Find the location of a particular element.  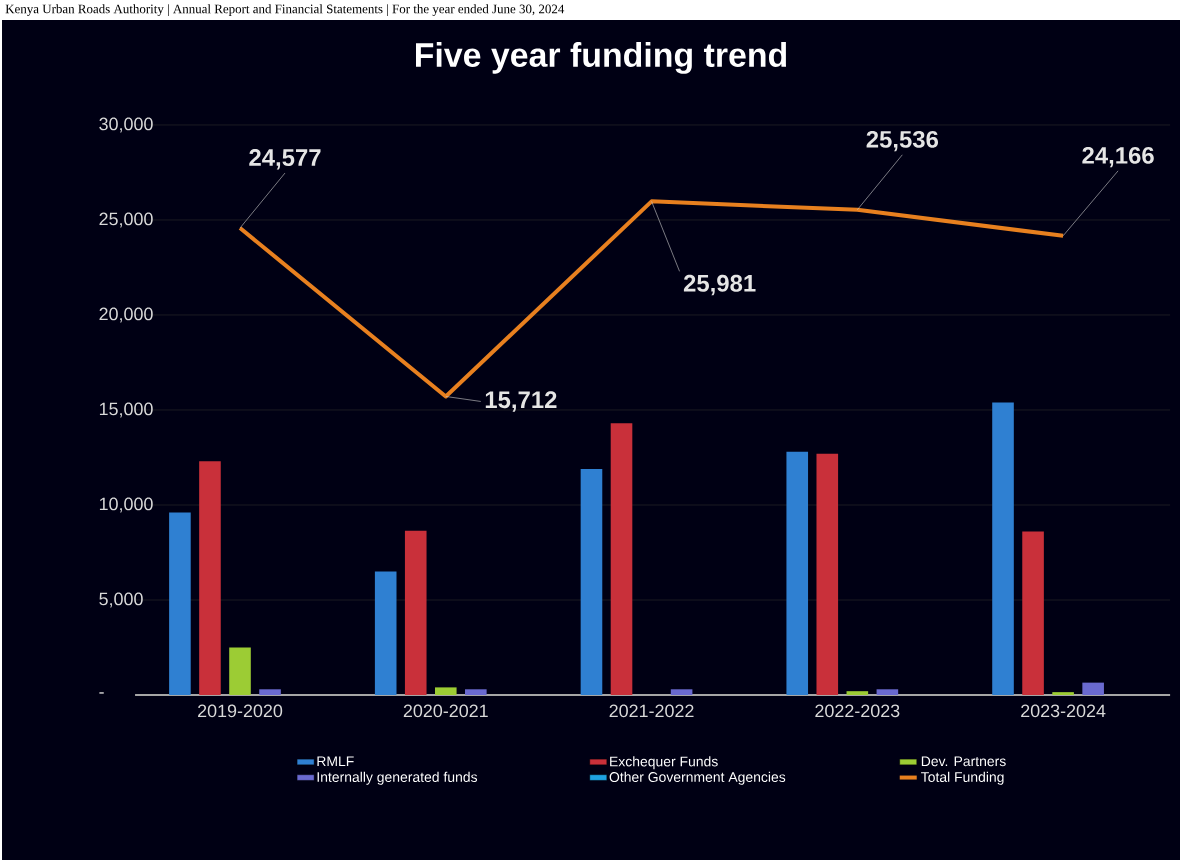

legend-label: Exchequer Funds is located at coordinates (664, 763).